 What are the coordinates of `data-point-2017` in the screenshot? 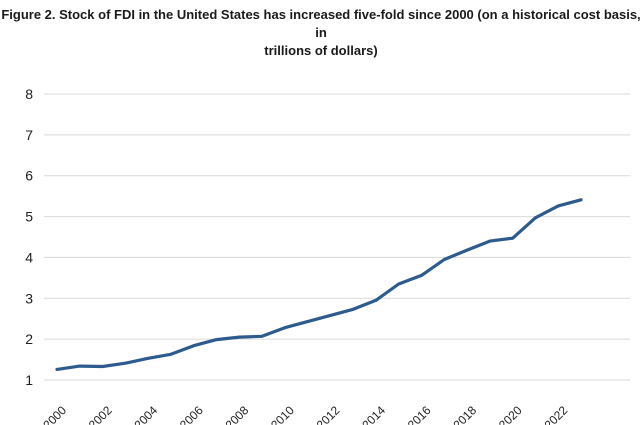 It's located at (444, 259).